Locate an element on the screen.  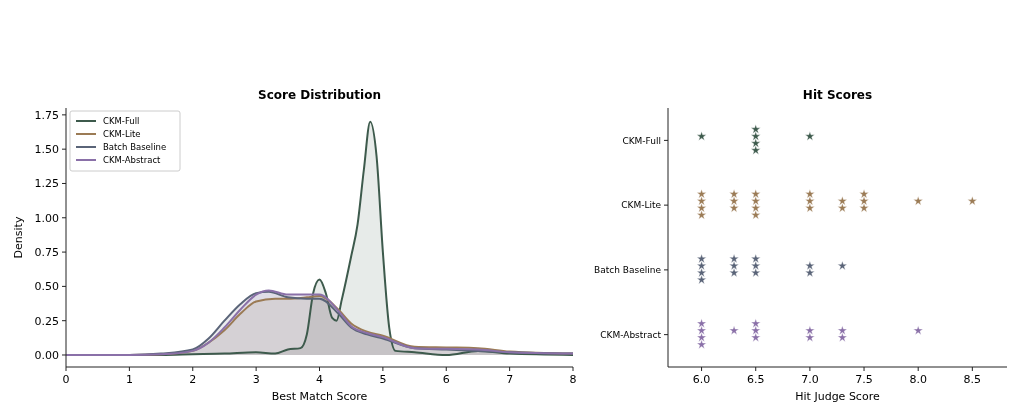
x-tick-label: 6.0 is located at coordinates (701, 379).